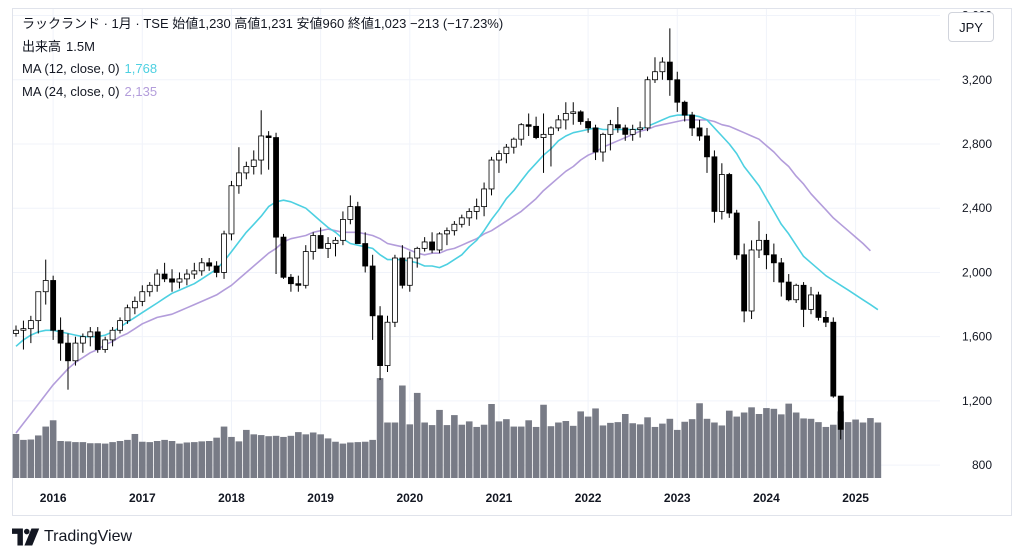  What do you see at coordinates (71, 68) in the screenshot?
I see `ma12-legend-label: MA (12, close, 0)` at bounding box center [71, 68].